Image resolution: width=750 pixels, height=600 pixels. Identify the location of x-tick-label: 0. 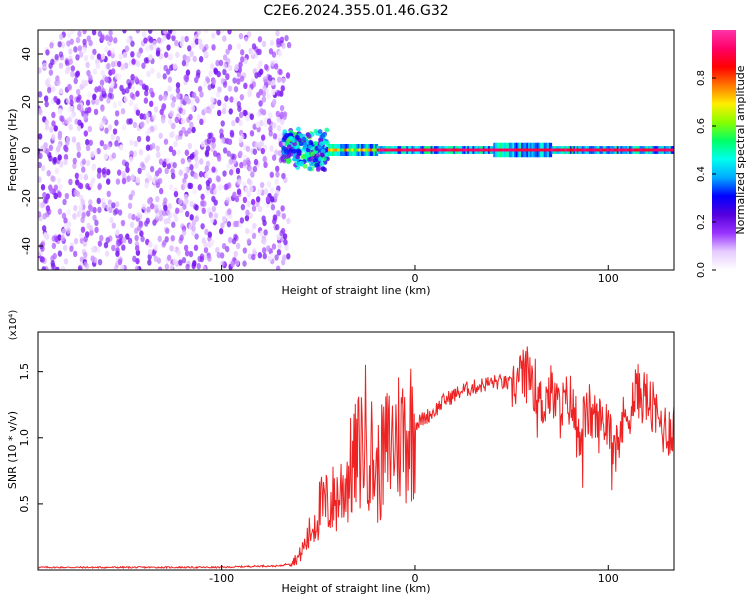
(414, 278).